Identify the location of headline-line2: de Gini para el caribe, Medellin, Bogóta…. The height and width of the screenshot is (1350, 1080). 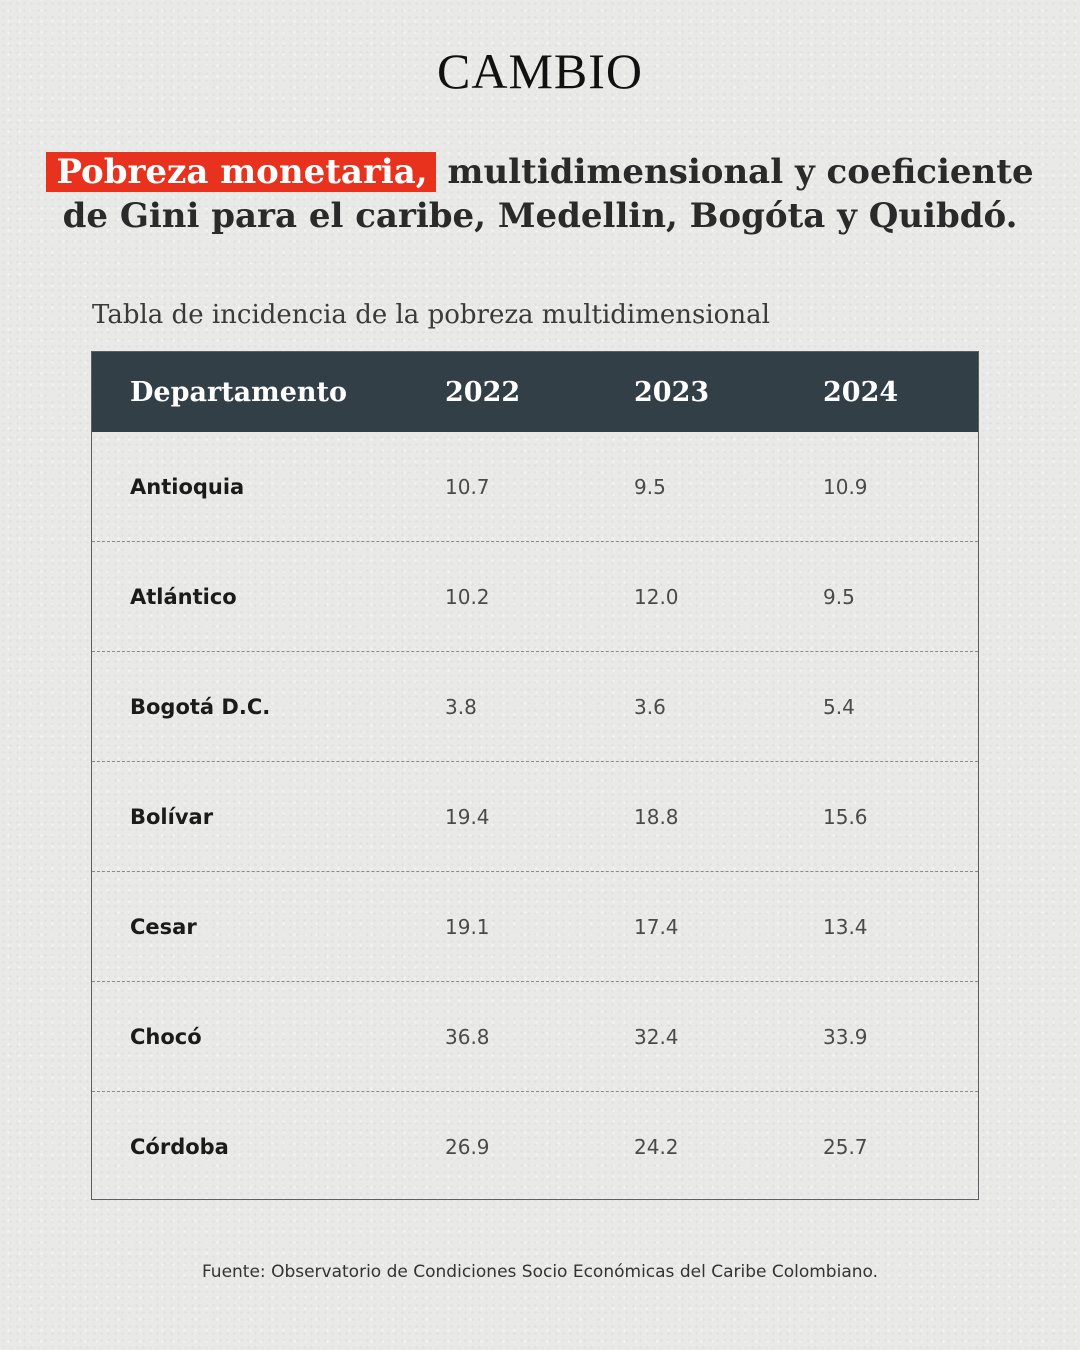
(540, 216).